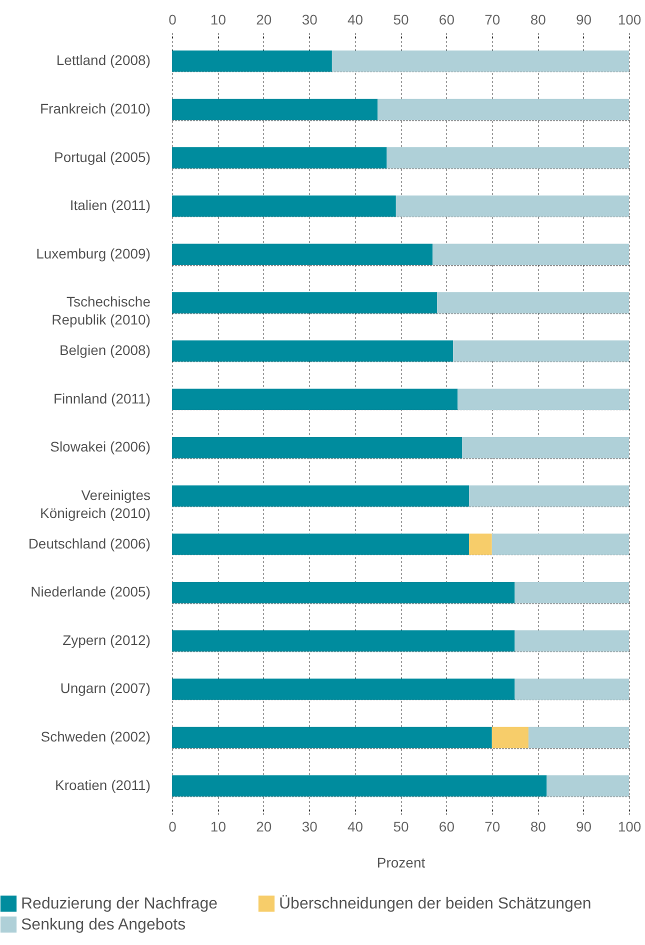 This screenshot has width=645, height=945. I want to click on x2-tick-label: 80, so click(538, 20).